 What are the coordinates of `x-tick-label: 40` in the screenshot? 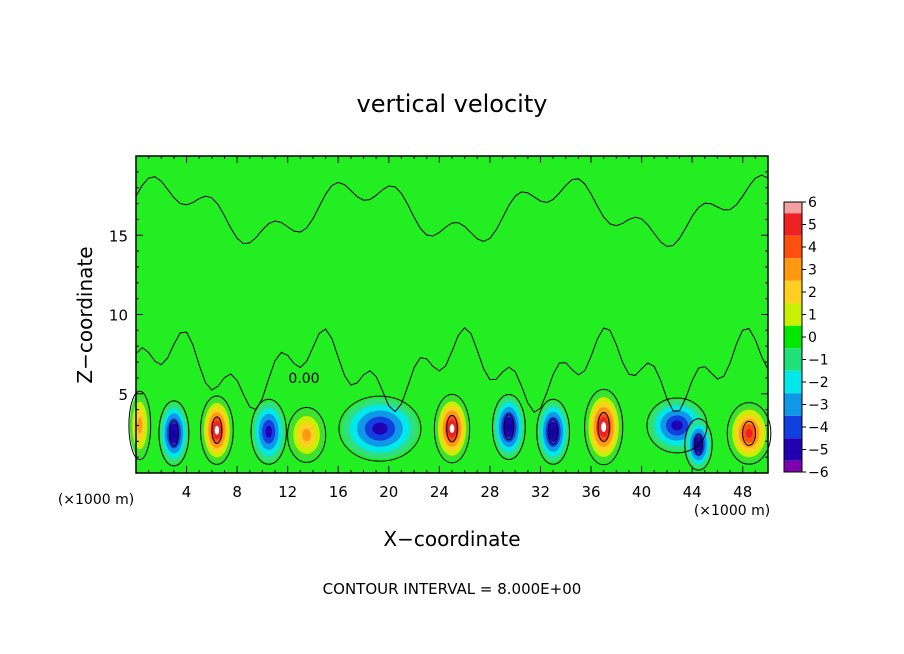 It's located at (641, 492).